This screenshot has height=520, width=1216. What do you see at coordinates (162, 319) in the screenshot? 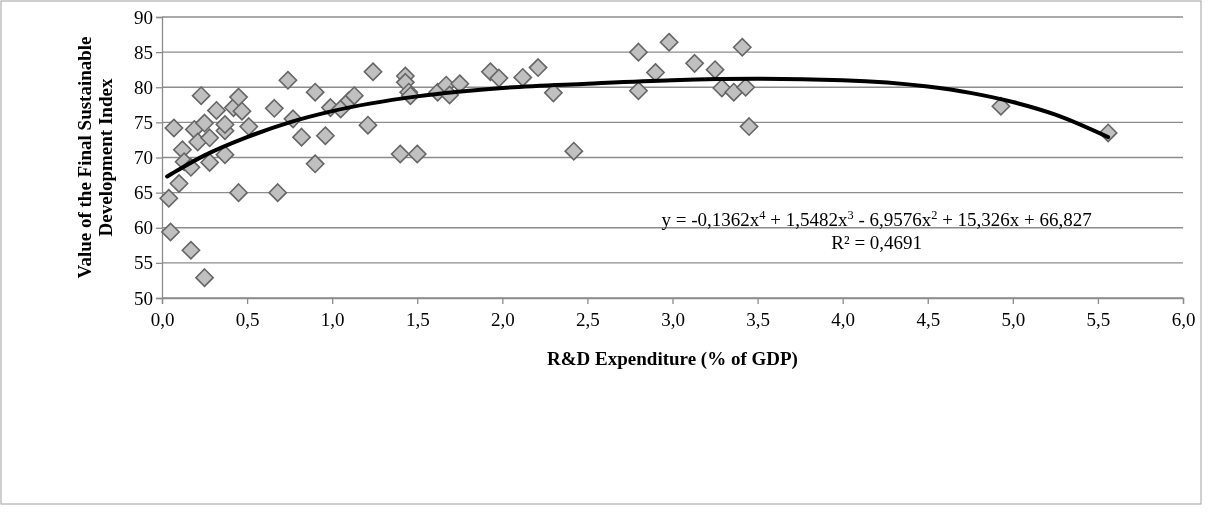
I see `x-tick-label: 0,0` at bounding box center [162, 319].